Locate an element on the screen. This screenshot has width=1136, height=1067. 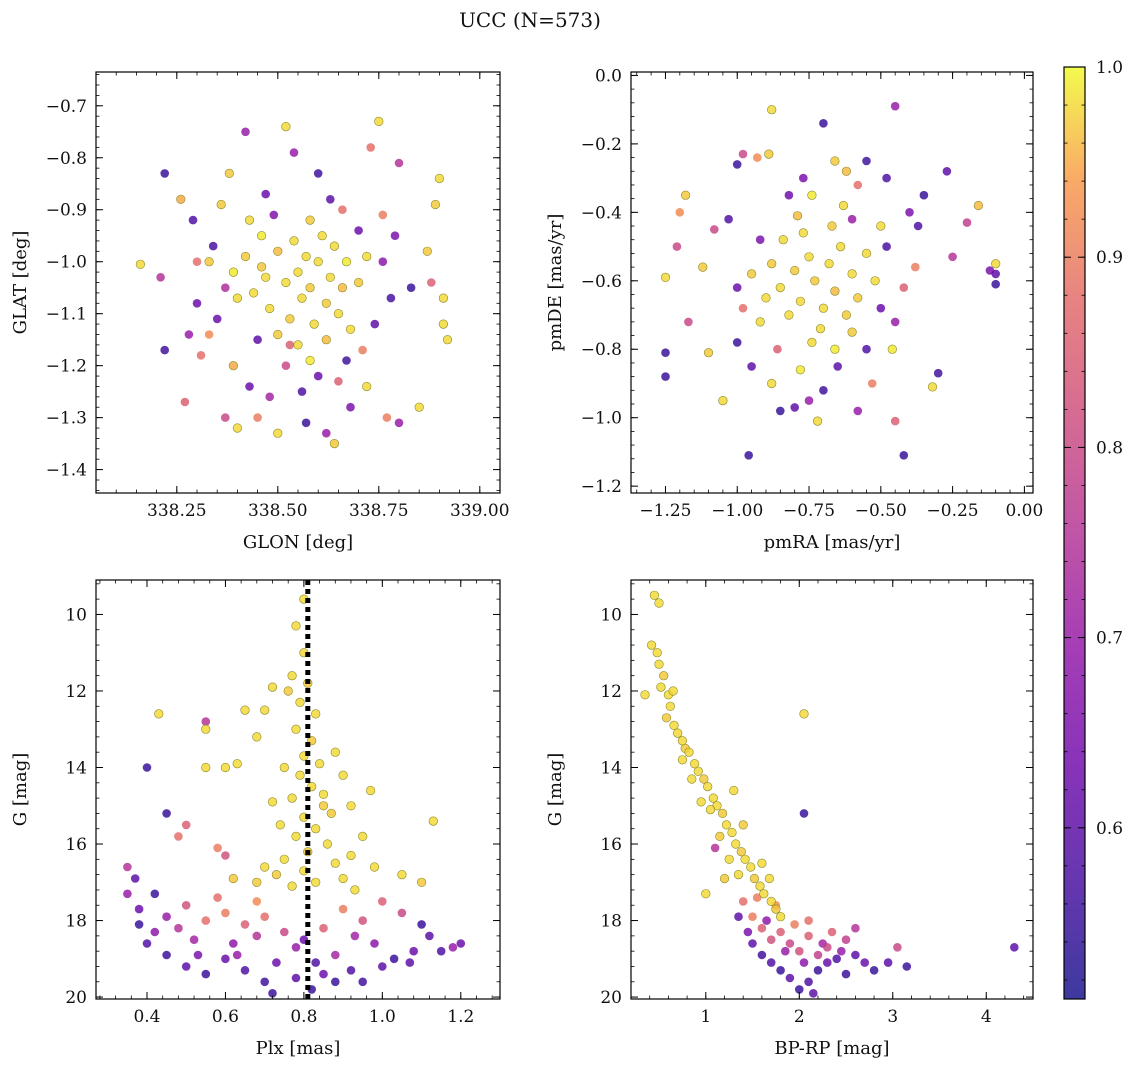
colorbar-frame is located at coordinates (1074, 533).